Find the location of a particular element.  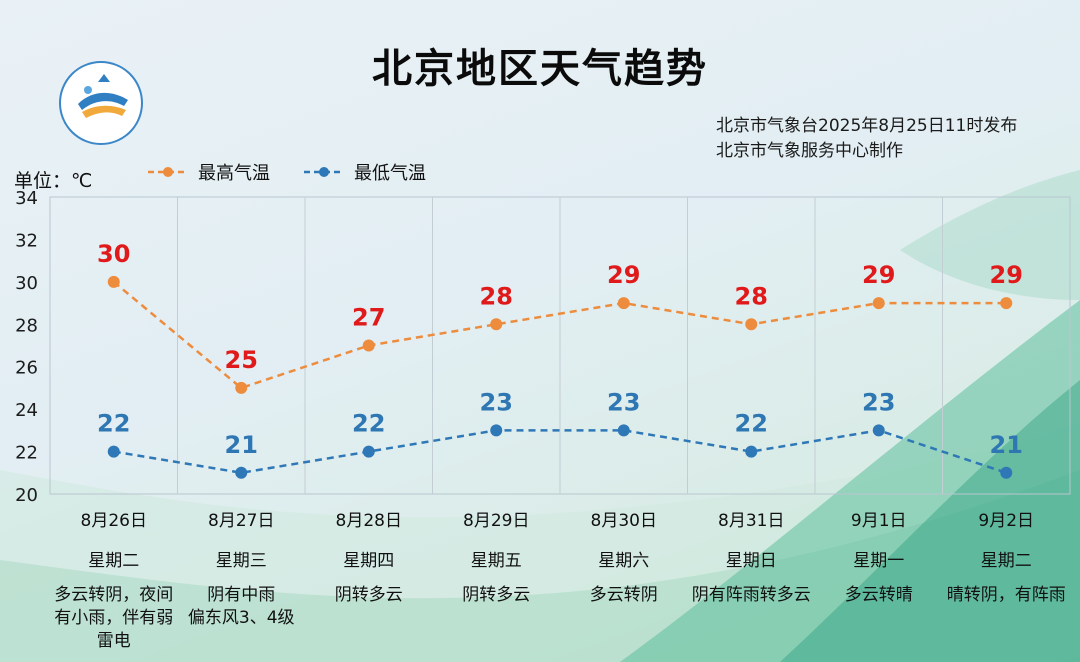

weather-description: 多云转阴 is located at coordinates (623, 595).